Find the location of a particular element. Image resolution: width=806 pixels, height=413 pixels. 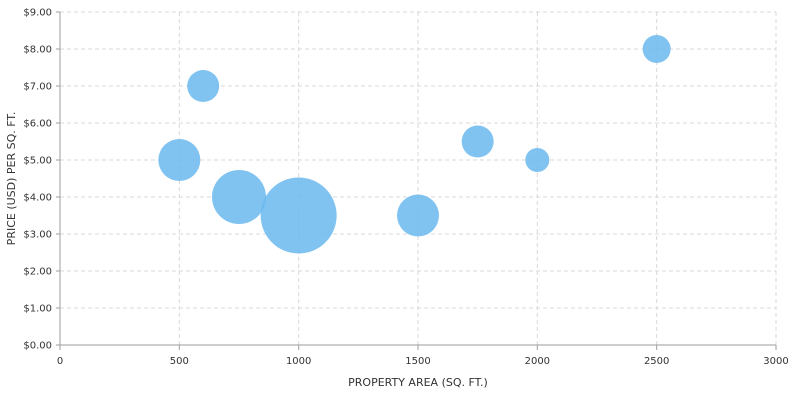

x-tick-label: 2500 is located at coordinates (656, 361).